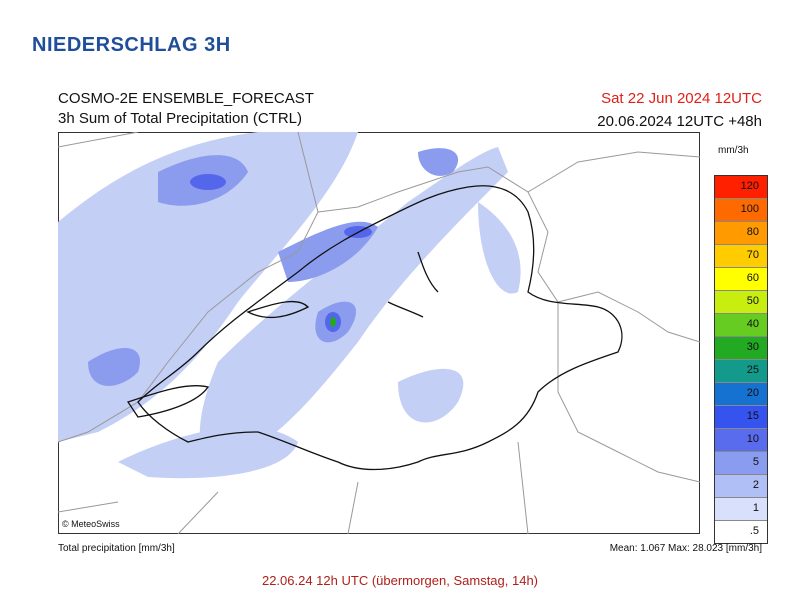 The height and width of the screenshot is (601, 800). What do you see at coordinates (741, 325) in the screenshot?
I see `legend-swatch: 40` at bounding box center [741, 325].